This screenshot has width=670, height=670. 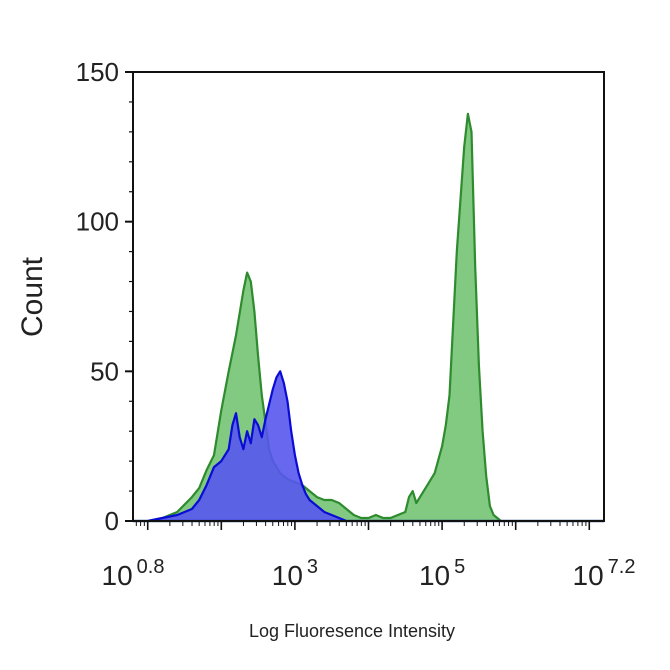 I want to click on y-tick-label: 0, so click(x=112, y=521).